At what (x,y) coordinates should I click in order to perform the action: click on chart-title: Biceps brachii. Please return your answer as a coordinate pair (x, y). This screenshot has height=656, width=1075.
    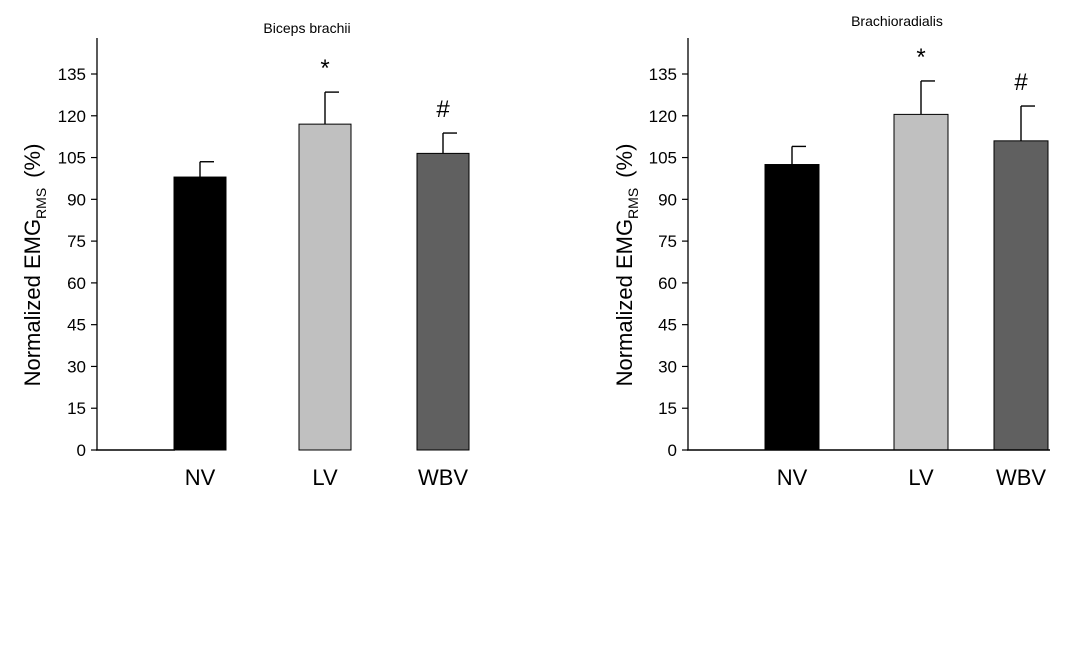
    Looking at the image, I should click on (306, 28).